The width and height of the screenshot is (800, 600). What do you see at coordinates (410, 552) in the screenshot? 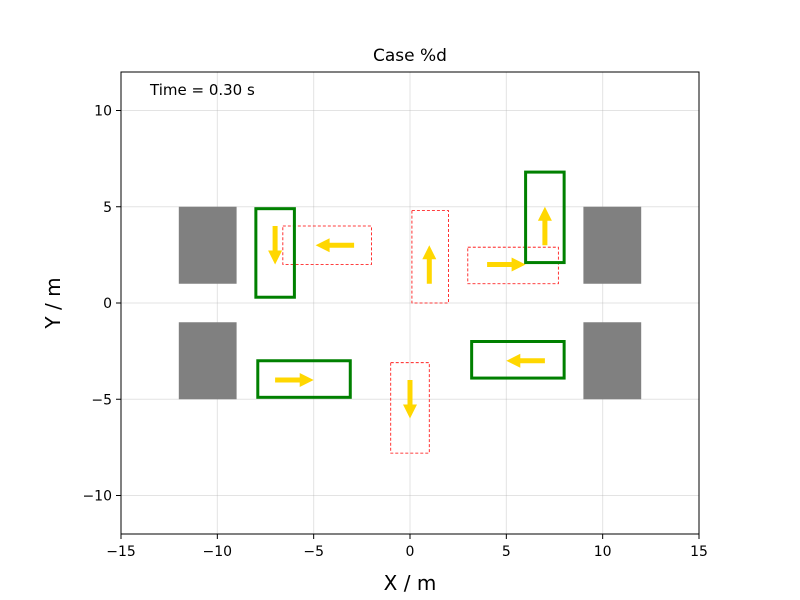
I see `x-tick-label: 0` at bounding box center [410, 552].